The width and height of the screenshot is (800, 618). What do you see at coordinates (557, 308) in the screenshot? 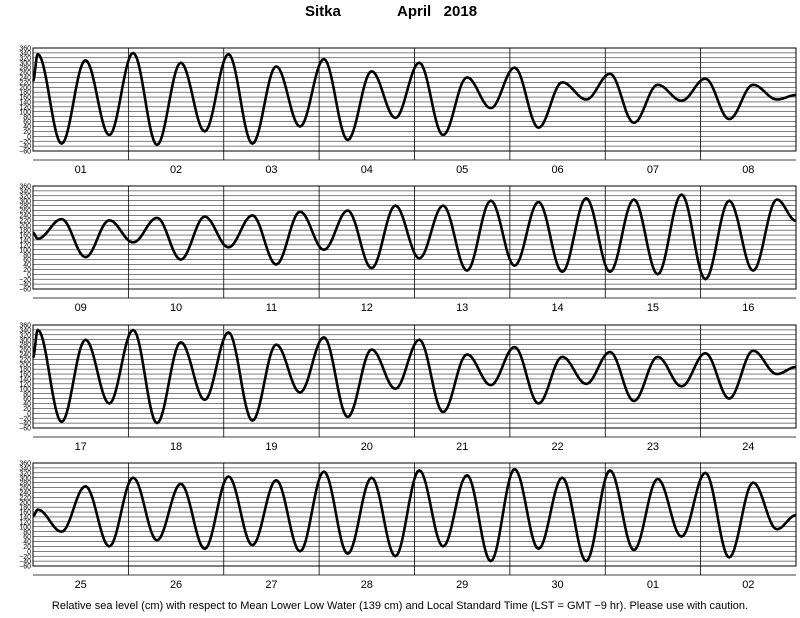
I see `day-label: 14` at bounding box center [557, 308].